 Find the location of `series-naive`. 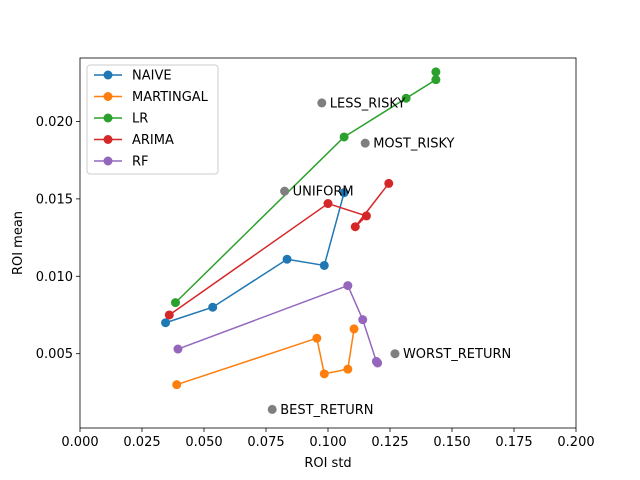

series-naive is located at coordinates (255, 258).